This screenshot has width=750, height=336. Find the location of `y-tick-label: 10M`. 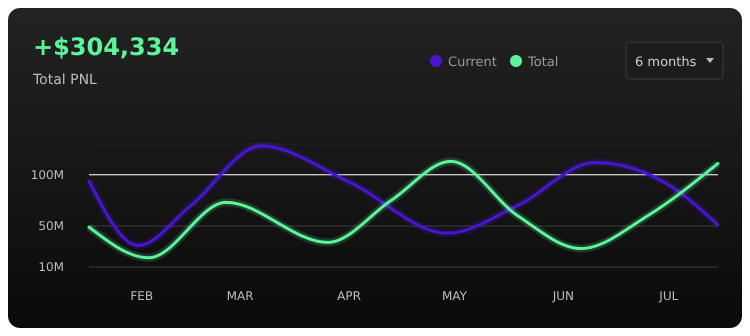

y-tick-label: 10M is located at coordinates (51, 267).